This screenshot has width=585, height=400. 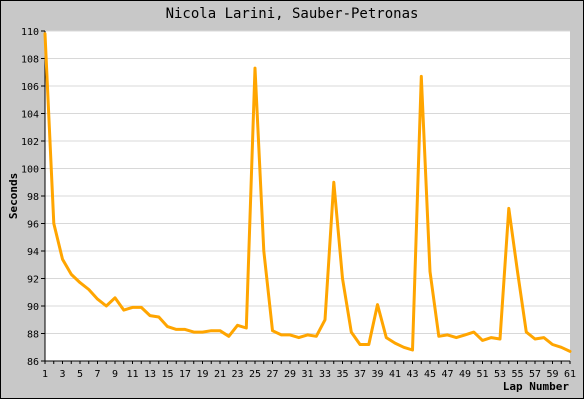 I want to click on x-tick-label: 15, so click(x=167, y=374).